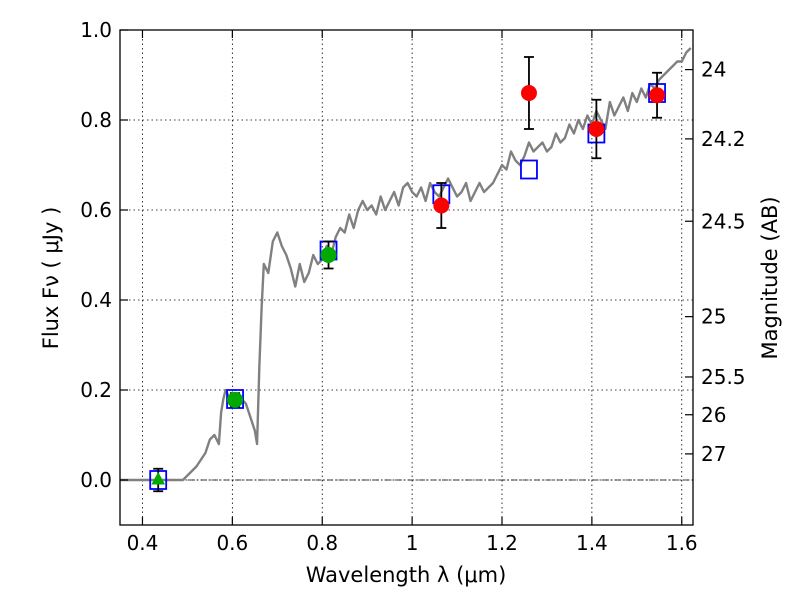 The width and height of the screenshot is (800, 600). Describe the element at coordinates (592, 543) in the screenshot. I see `x-tick-label: 1.4` at that location.